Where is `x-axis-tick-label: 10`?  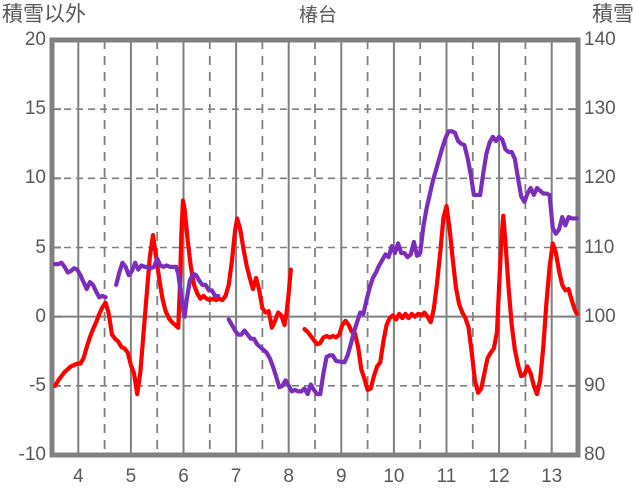
x-axis-tick-label: 10 is located at coordinates (394, 476).